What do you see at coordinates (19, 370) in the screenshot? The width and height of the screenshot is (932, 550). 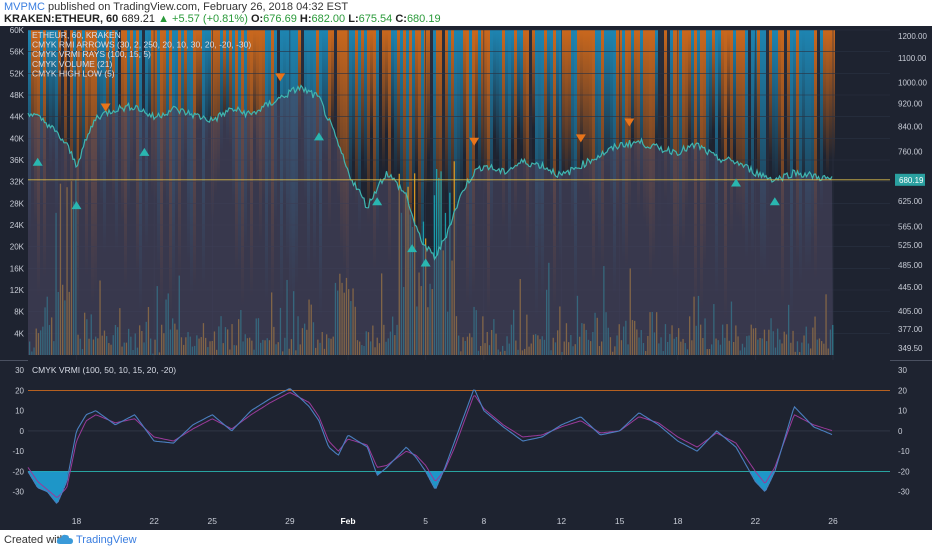 I see `vrmi-tick-label-left: 30` at bounding box center [19, 370].